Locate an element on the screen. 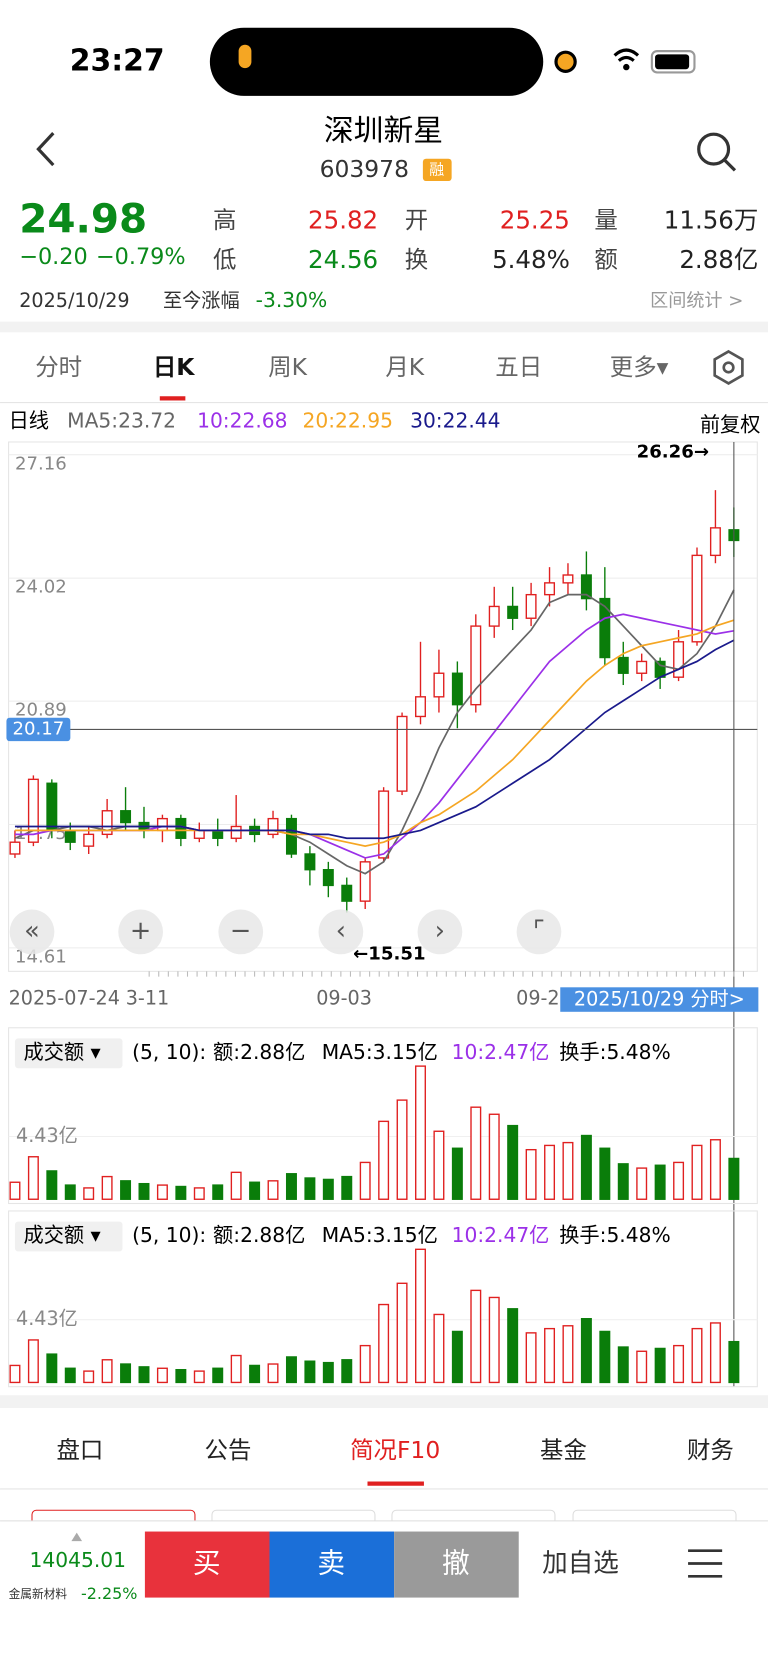  quote-date: 2025/10/29 is located at coordinates (74, 300).